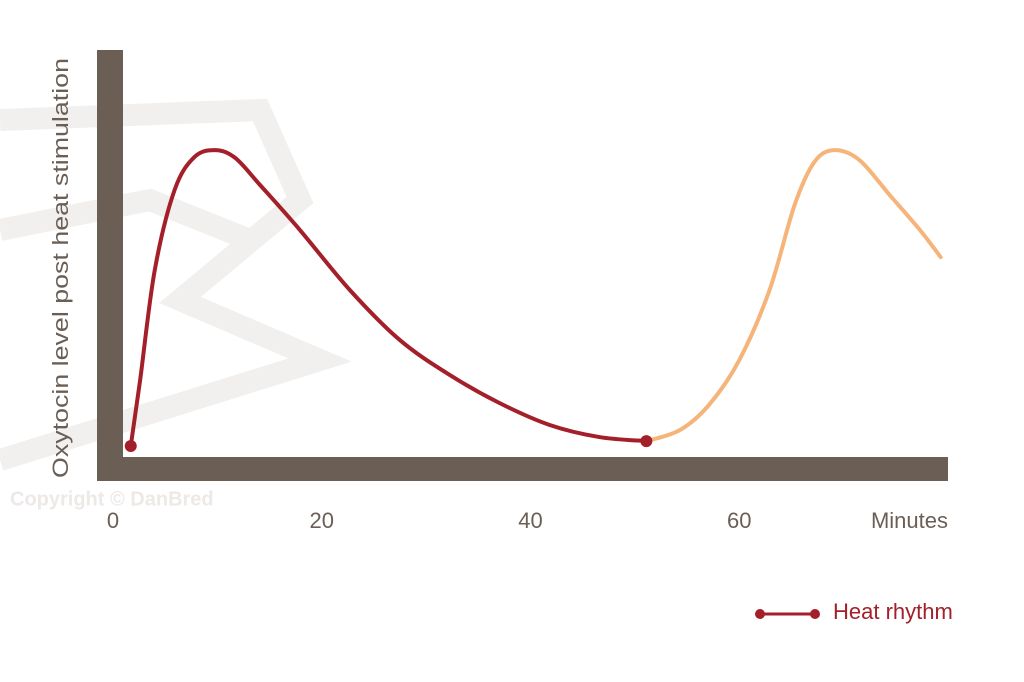  I want to click on x-tick-label: 40, so click(530, 520).